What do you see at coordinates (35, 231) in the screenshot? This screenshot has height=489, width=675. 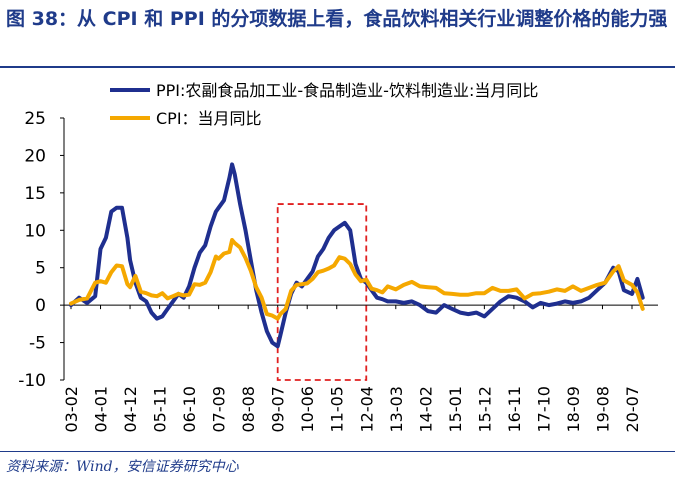 I see `y-tick-label: 10` at bounding box center [35, 231].